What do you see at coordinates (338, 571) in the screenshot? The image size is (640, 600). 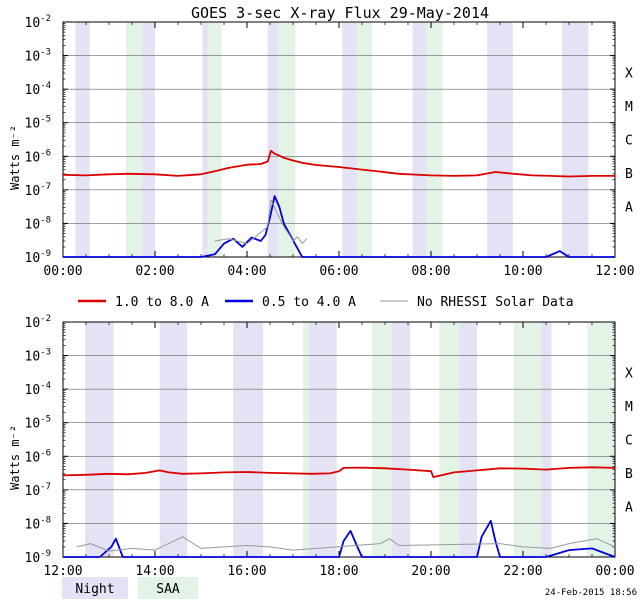 I see `x-tick-label-3: 18:00` at bounding box center [338, 571].